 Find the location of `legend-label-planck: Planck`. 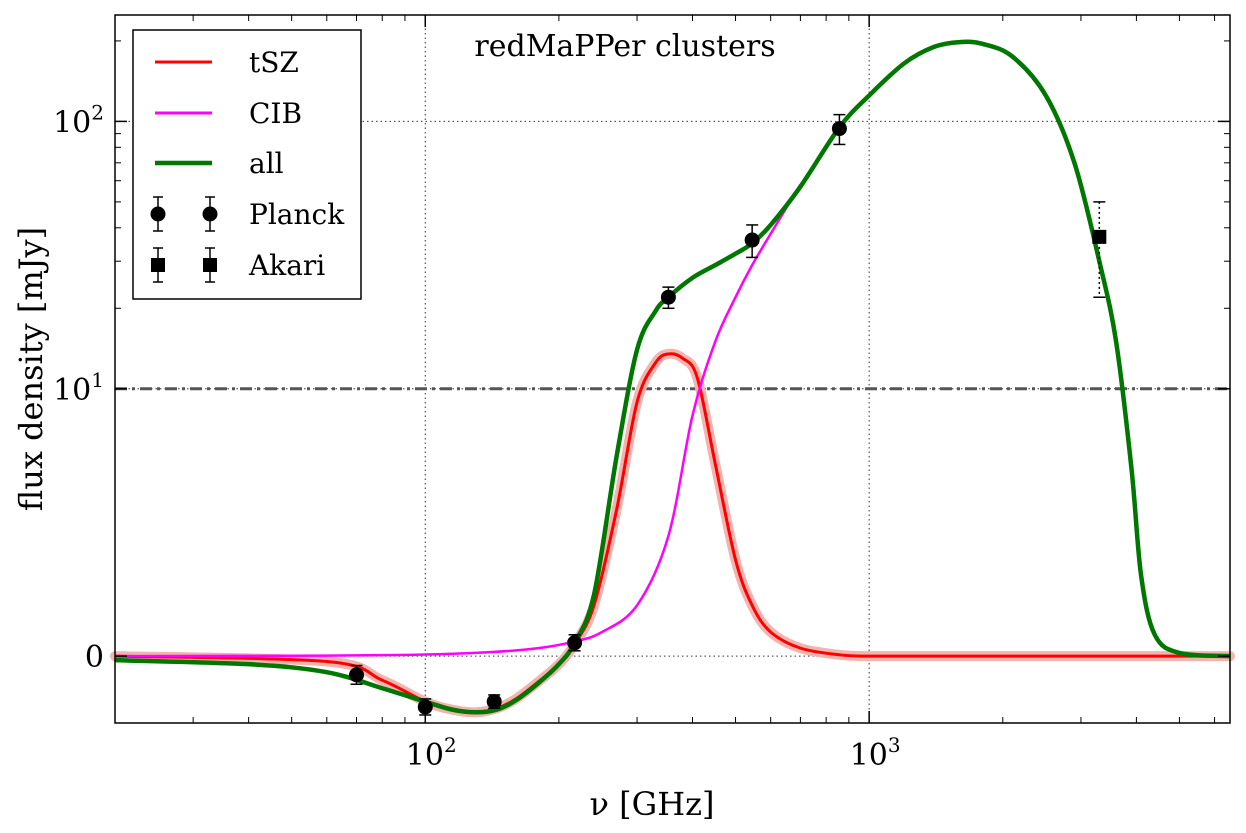

legend-label-planck: Planck is located at coordinates (297, 214).